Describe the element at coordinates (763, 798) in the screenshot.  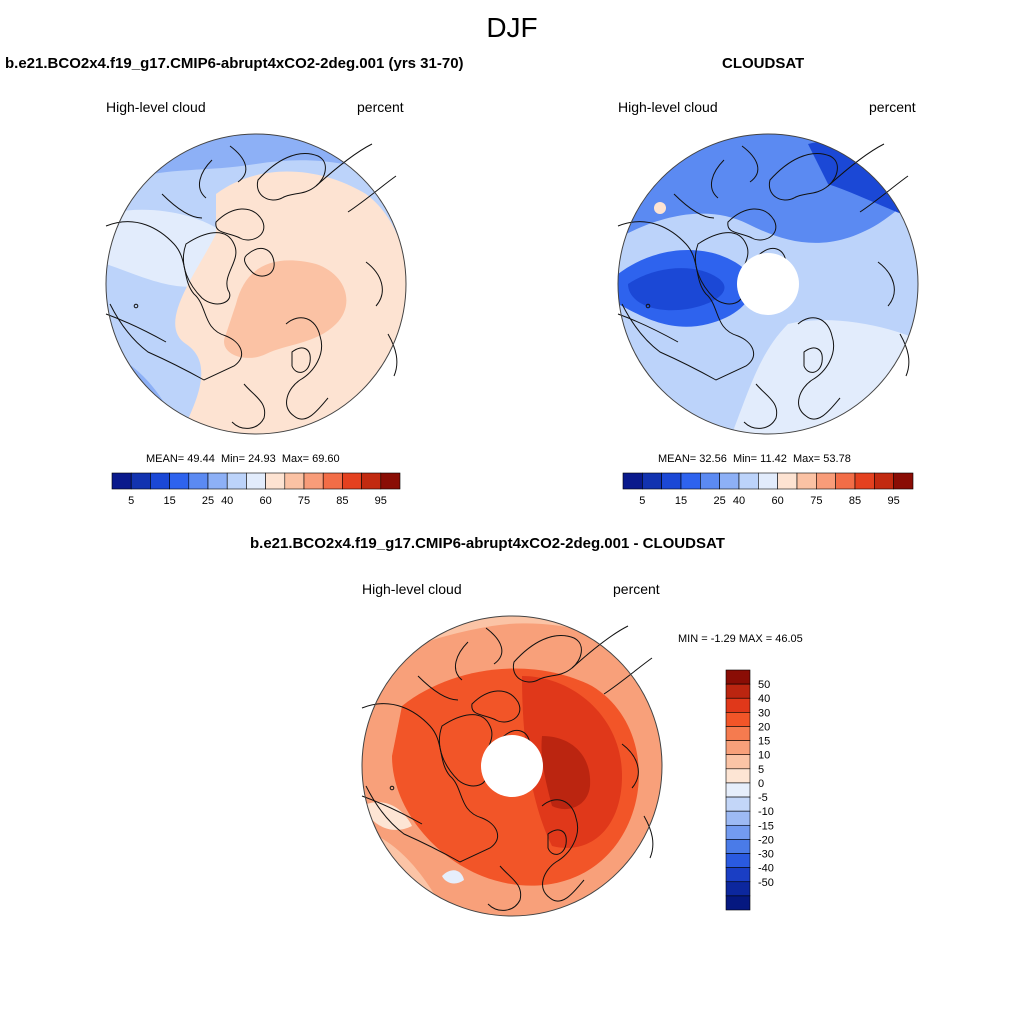
I see `colorbar-tick-label: -5` at that location.